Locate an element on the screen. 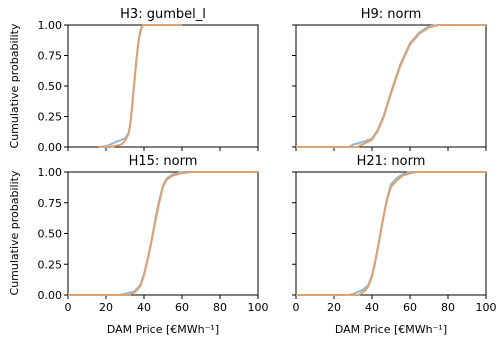 Image resolution: width=502 pixels, height=340 pixels. panel-title: H21: norm is located at coordinates (391, 161).